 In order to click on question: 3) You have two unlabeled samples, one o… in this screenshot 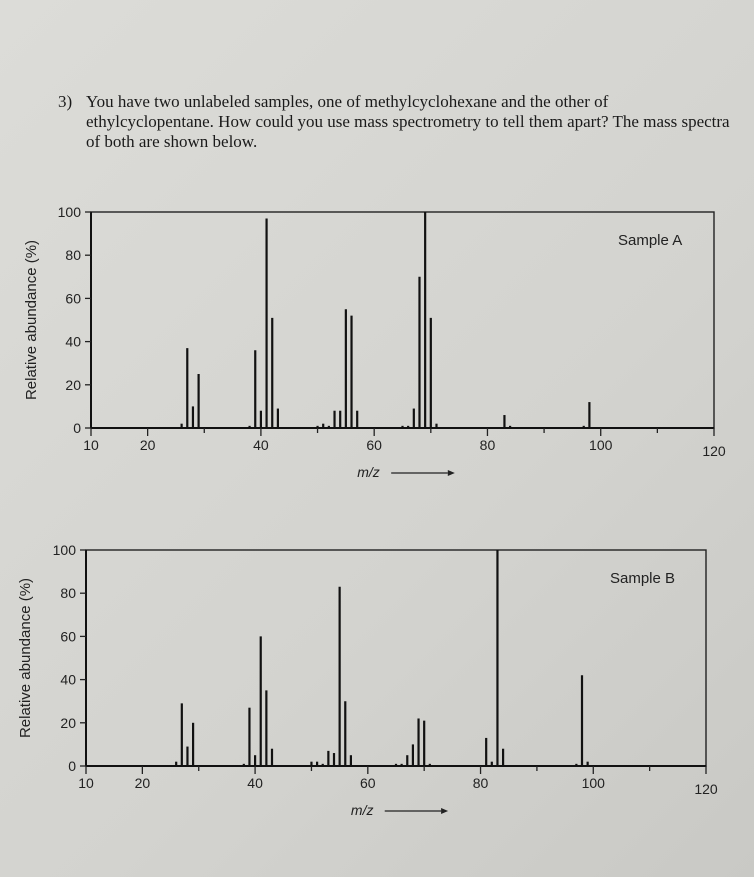, I will do `click(398, 122)`.